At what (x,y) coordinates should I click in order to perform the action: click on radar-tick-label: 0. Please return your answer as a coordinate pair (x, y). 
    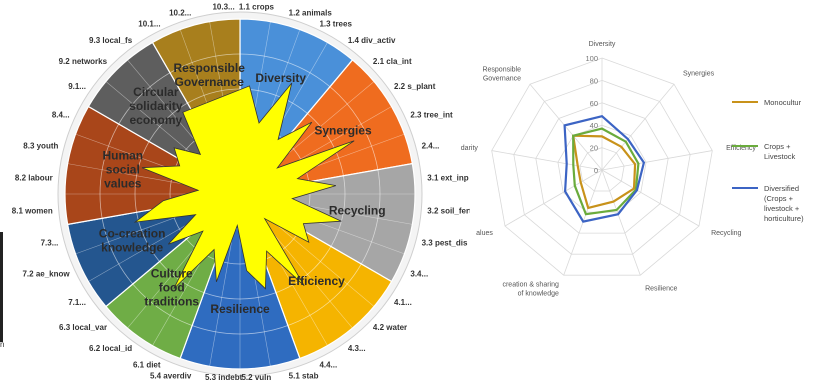
    Looking at the image, I should click on (596, 170).